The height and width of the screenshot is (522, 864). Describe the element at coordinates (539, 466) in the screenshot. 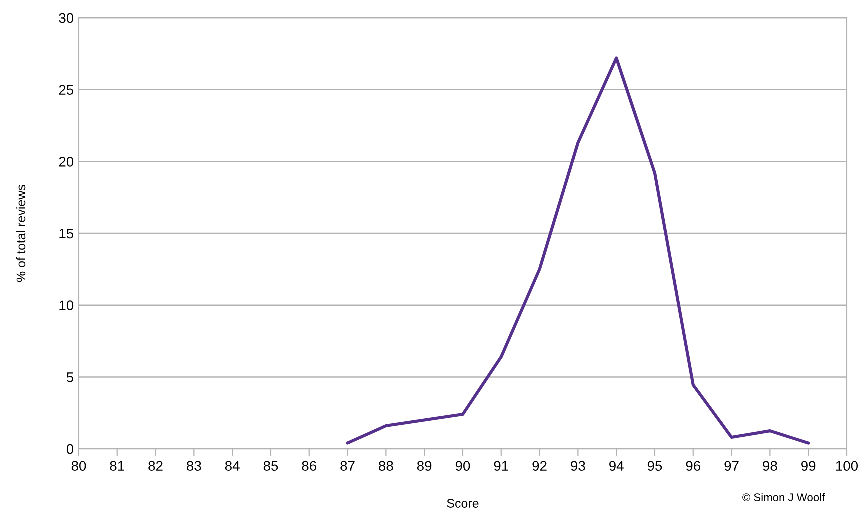

I see `x-tick-label: 92` at that location.